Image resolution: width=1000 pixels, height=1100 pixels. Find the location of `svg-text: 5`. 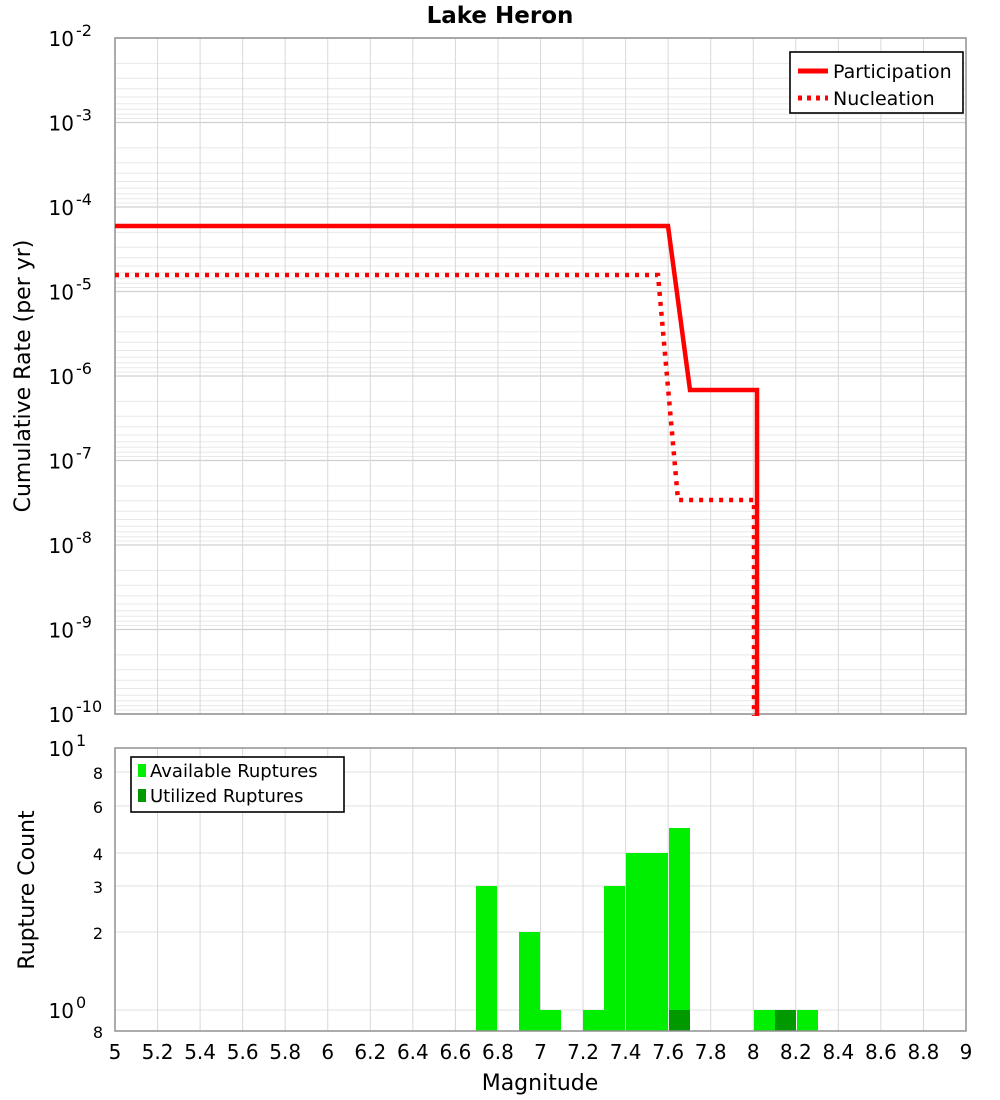

svg-text: 5 is located at coordinates (115, 1052).